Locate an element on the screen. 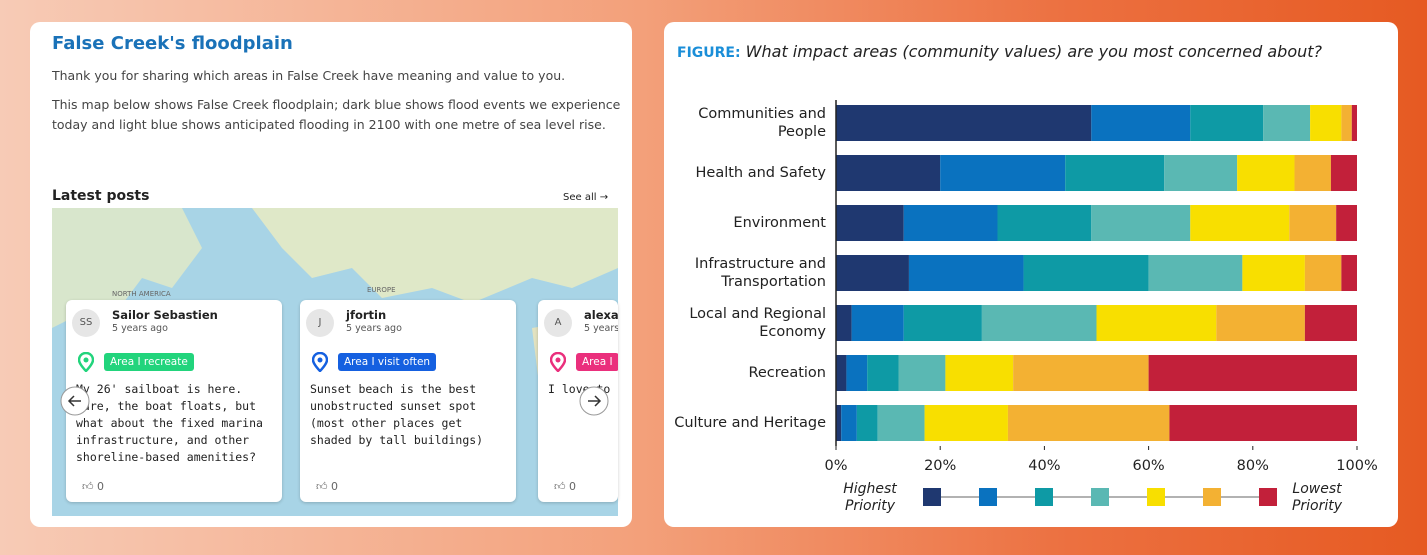 The image size is (1427, 555). map-land is located at coordinates (127, 268).